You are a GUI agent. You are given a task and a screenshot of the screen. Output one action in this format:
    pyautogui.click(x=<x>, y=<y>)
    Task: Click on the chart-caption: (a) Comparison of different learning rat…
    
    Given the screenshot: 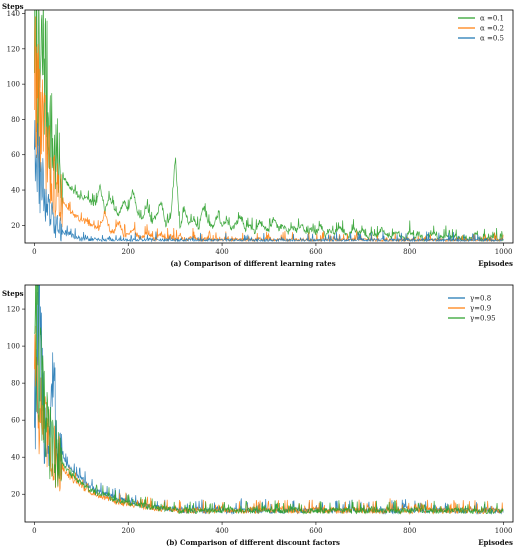 What is the action you would take?
    pyautogui.click(x=252, y=263)
    